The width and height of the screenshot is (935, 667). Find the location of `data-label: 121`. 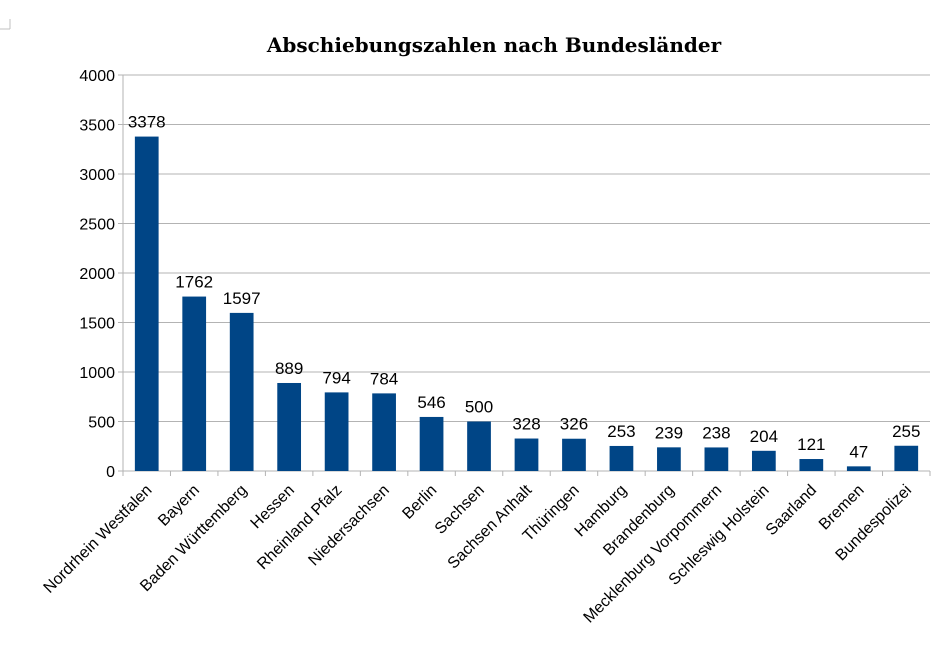

data-label: 121 is located at coordinates (811, 444).